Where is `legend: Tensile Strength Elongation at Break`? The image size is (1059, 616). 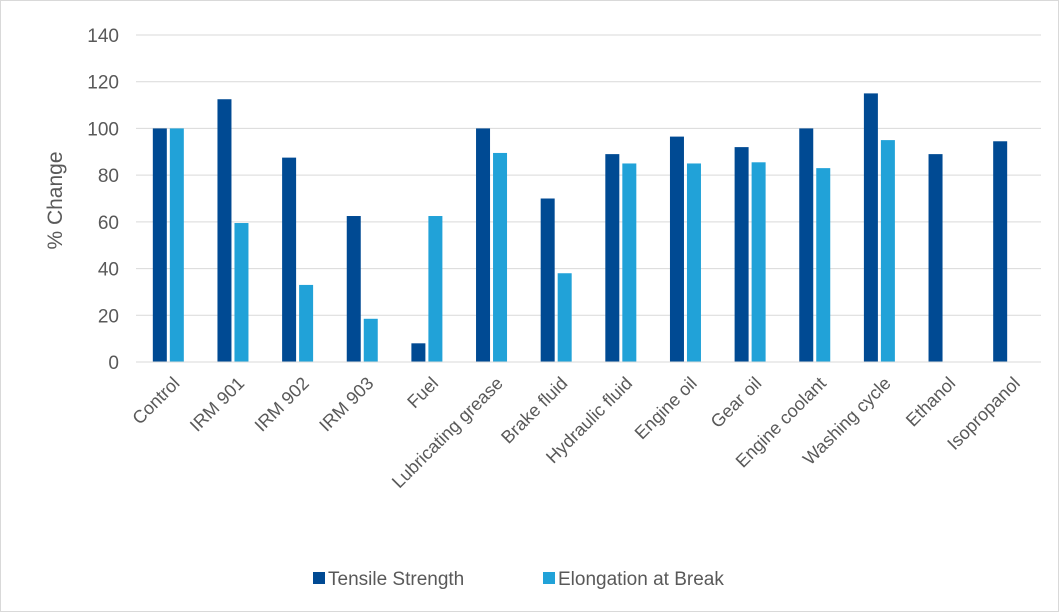 legend: Tensile Strength Elongation at Break is located at coordinates (518, 579).